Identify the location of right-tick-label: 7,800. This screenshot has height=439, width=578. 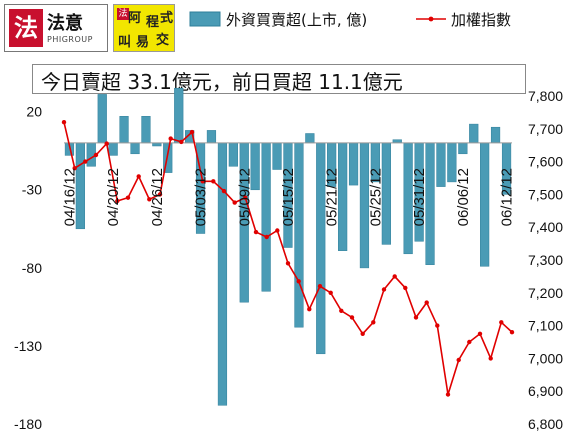
(545, 96).